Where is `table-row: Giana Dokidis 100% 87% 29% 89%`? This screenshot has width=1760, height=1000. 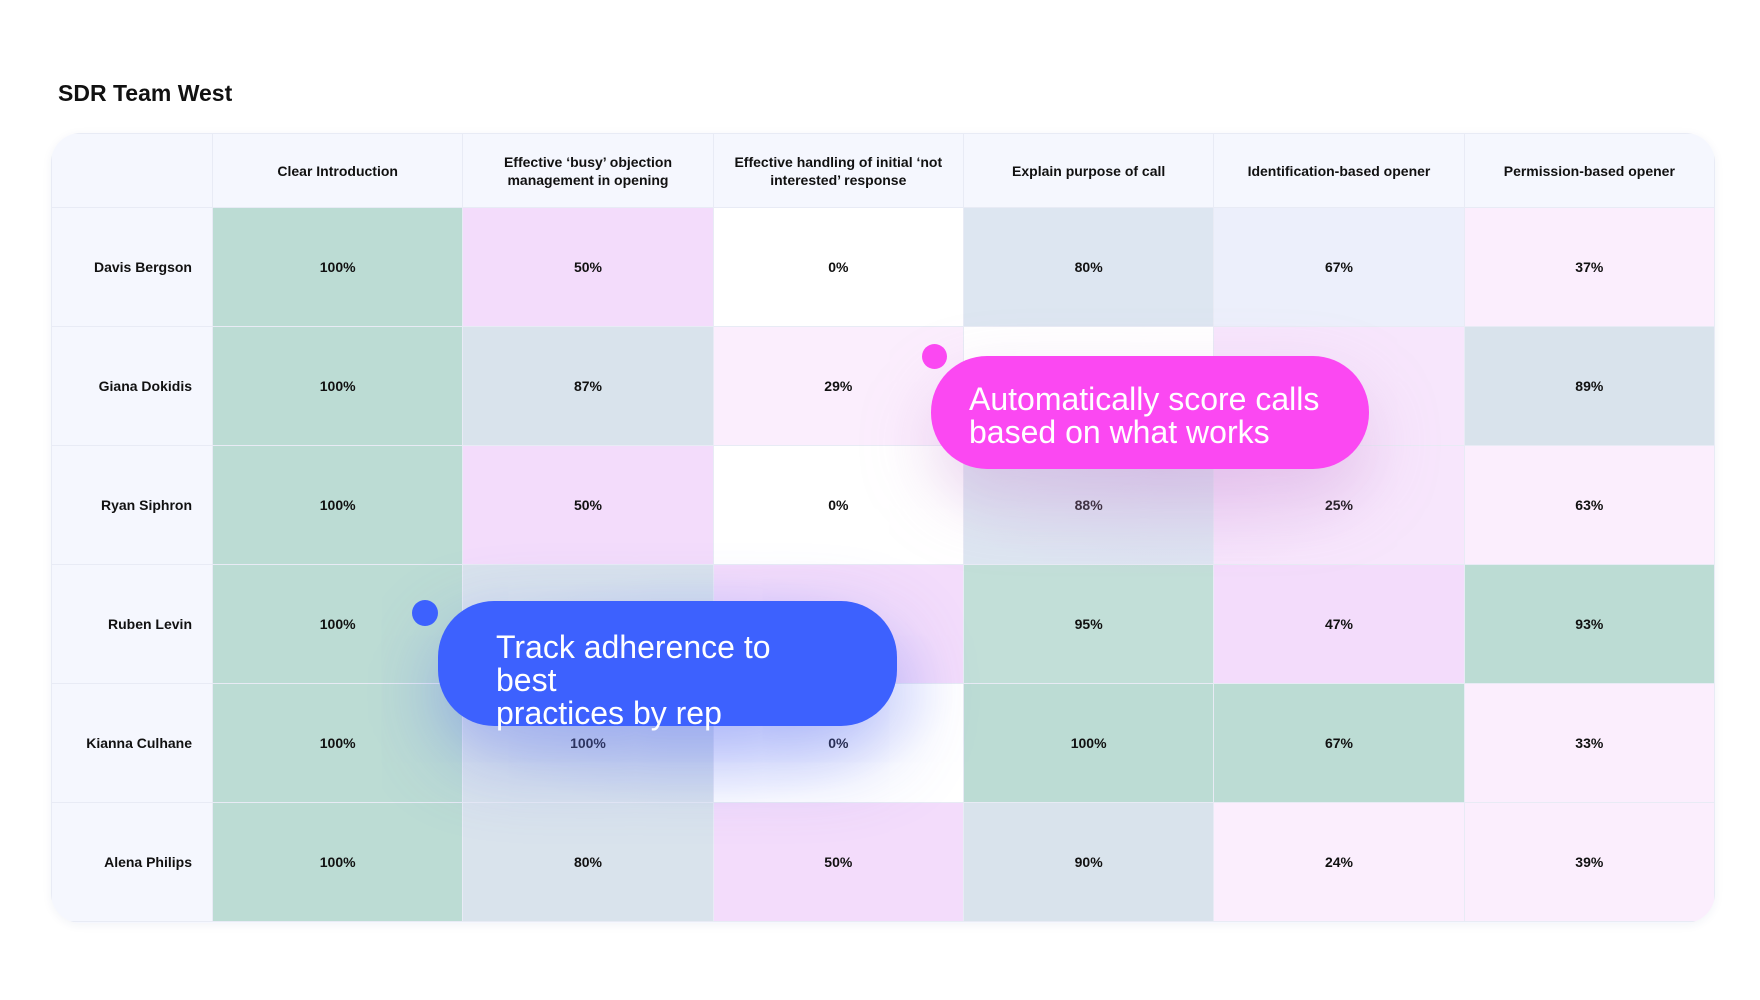 table-row: Giana Dokidis 100% 87% 29% 89% is located at coordinates (883, 386).